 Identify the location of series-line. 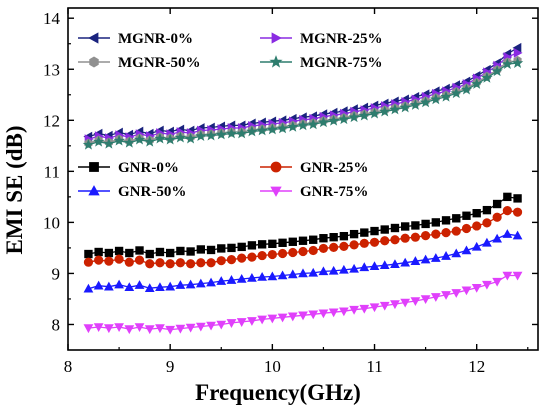
(303, 225).